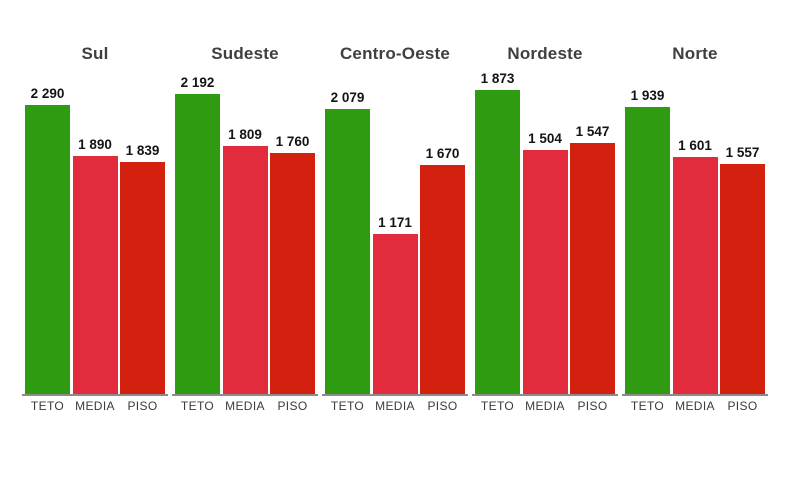 The height and width of the screenshot is (479, 810). Describe the element at coordinates (497, 78) in the screenshot. I see `value-label-nordeste-teto: 1 873` at that location.